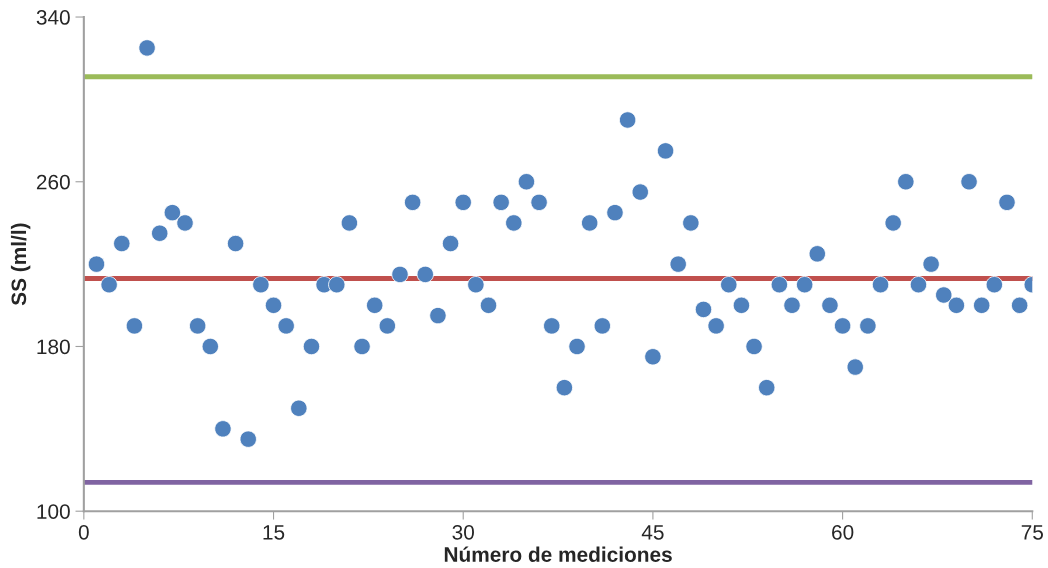 This screenshot has height=568, width=1048. What do you see at coordinates (463, 532) in the screenshot?
I see `x-tick-label: 30` at bounding box center [463, 532].